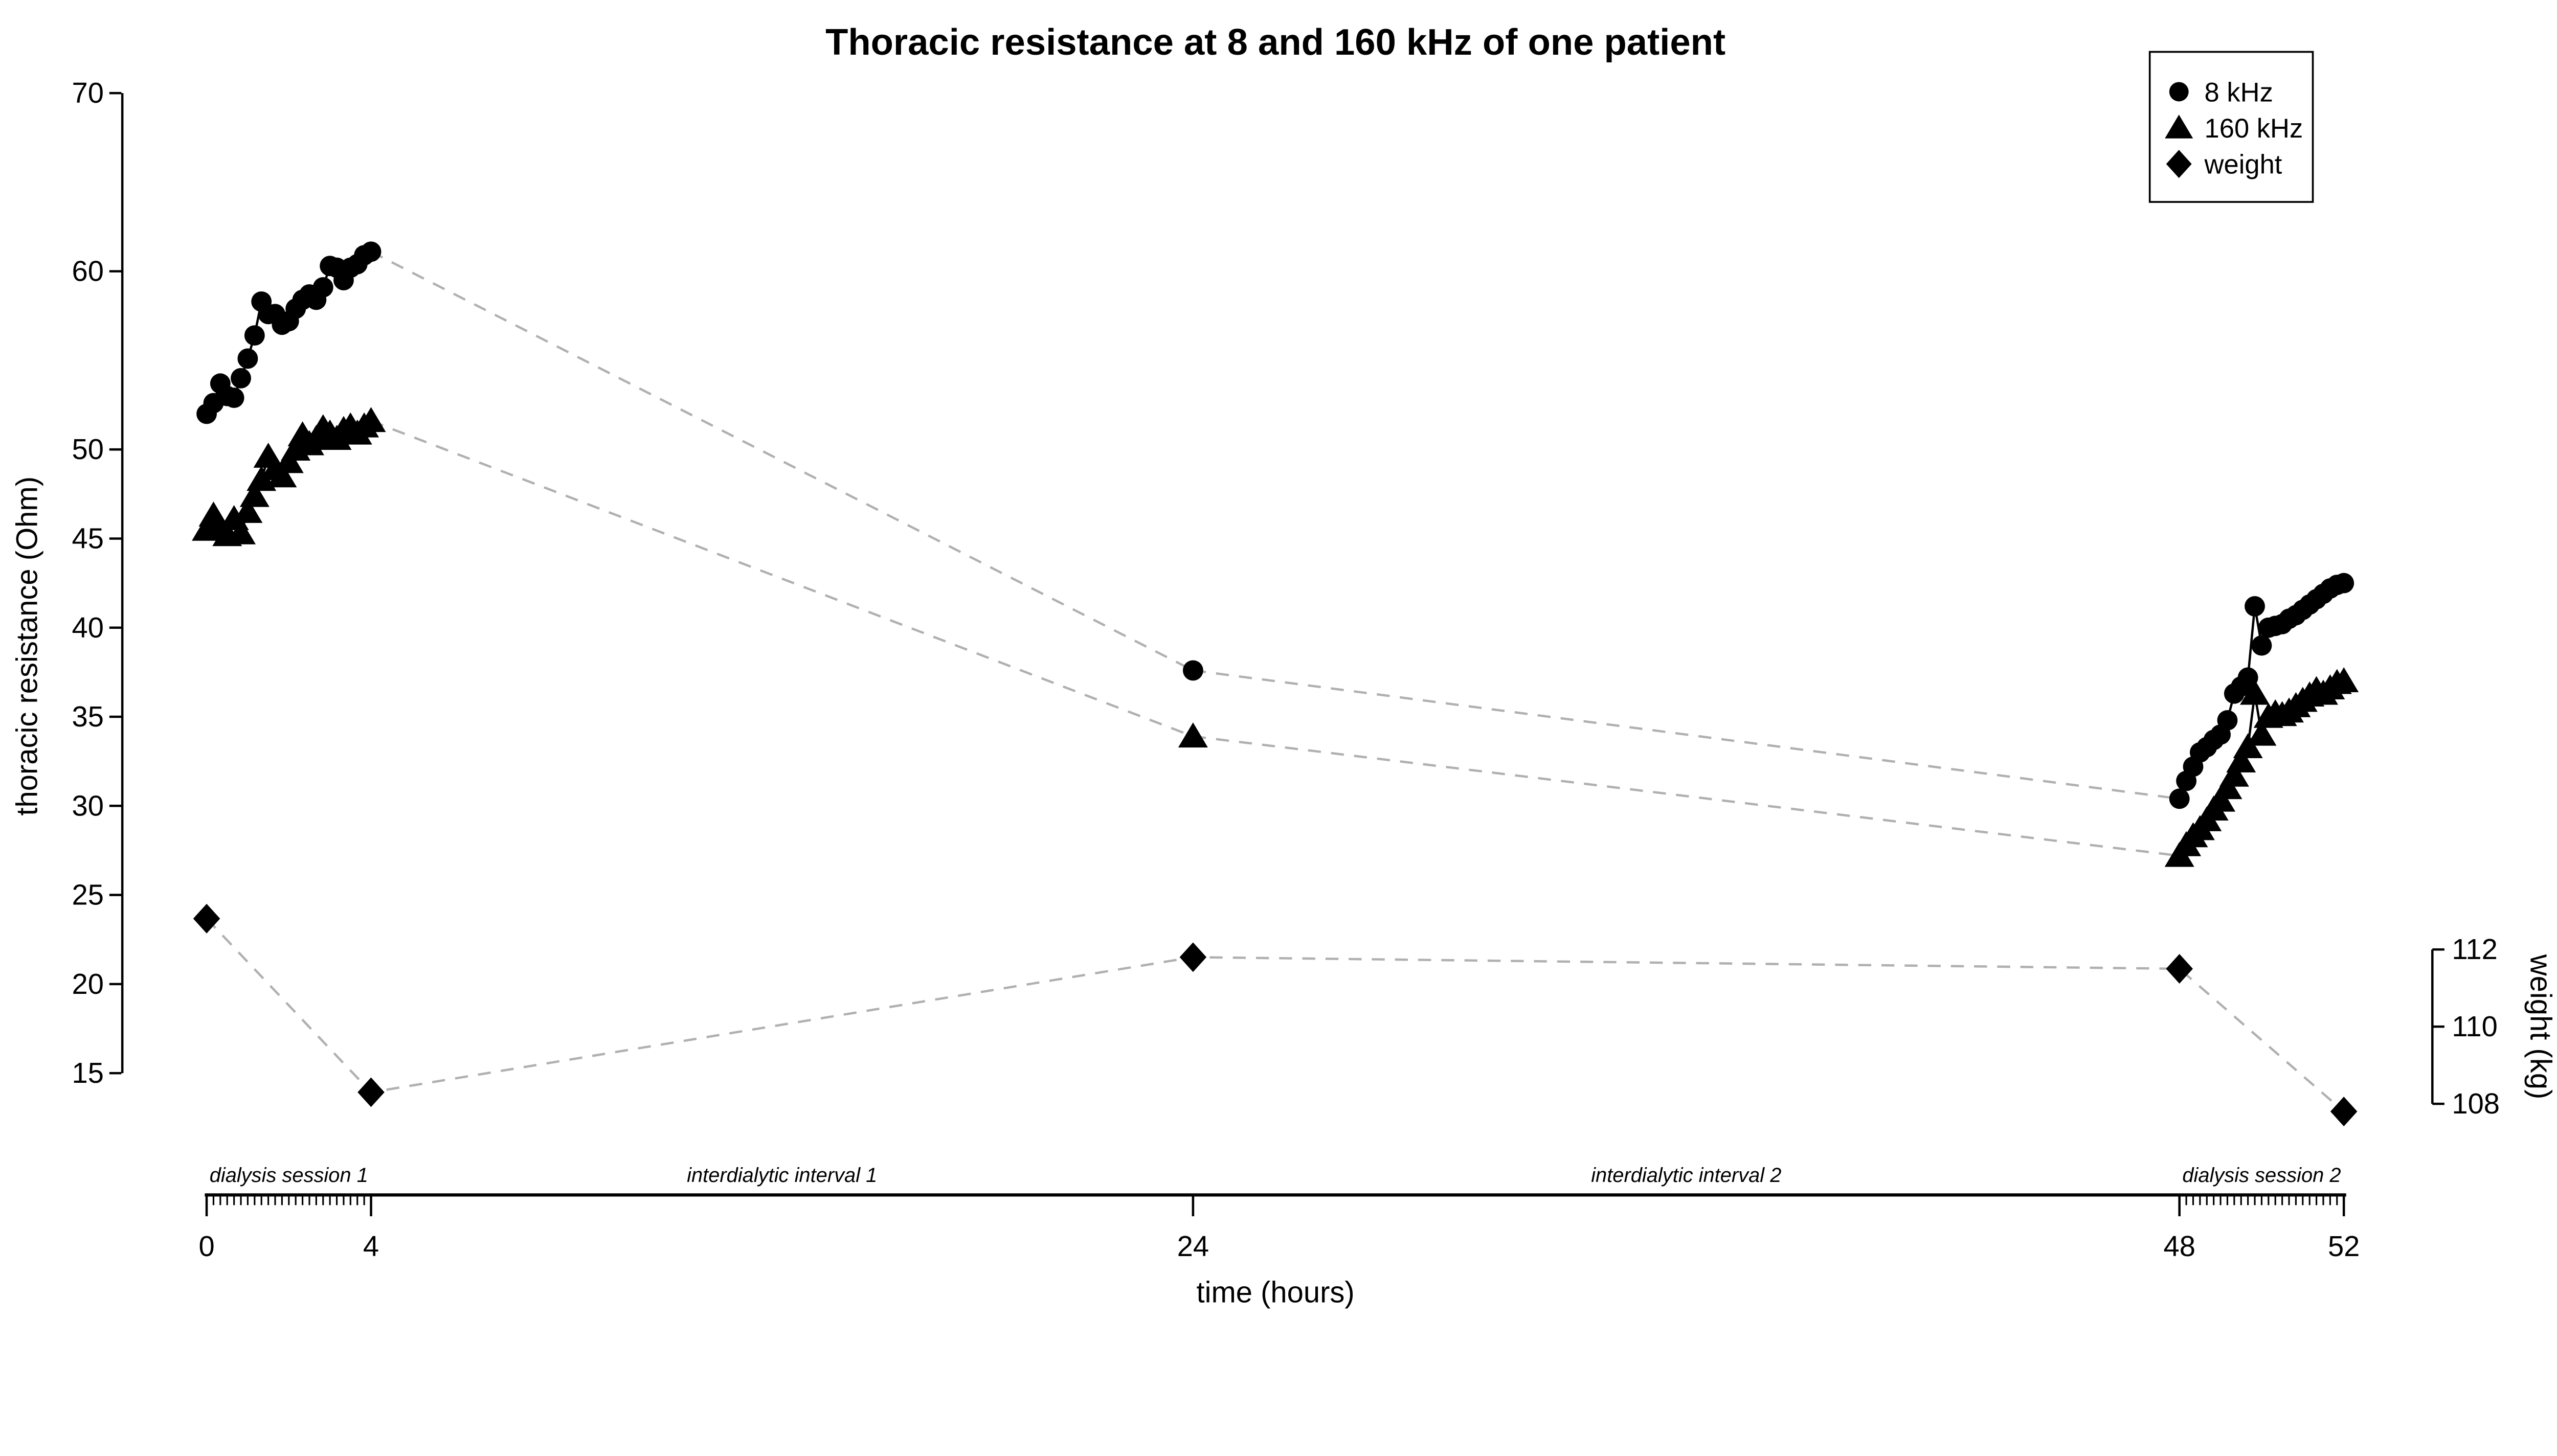 Image resolution: width=2557 pixels, height=1456 pixels. Describe the element at coordinates (87, 716) in the screenshot. I see `y-tick-label: 35` at that location.